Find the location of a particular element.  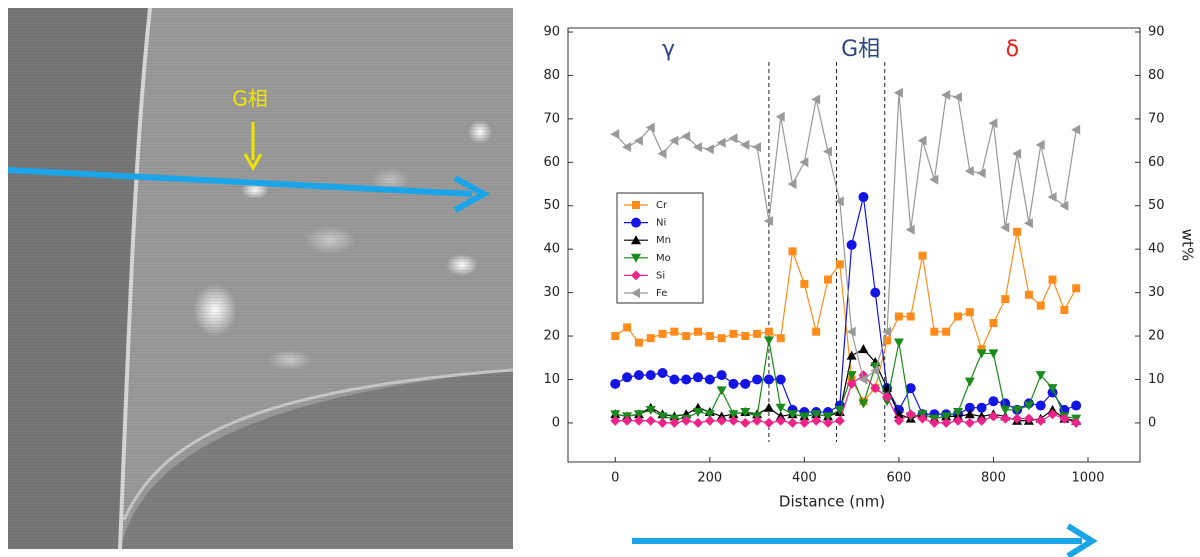

y2-tick-label: 60 is located at coordinates (1156, 162).